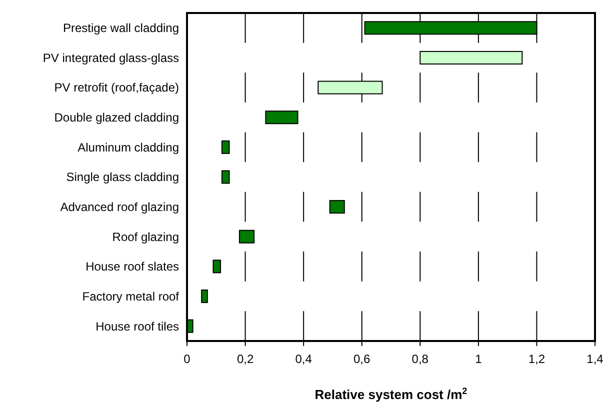 This screenshot has width=609, height=414. What do you see at coordinates (131, 296) in the screenshot?
I see `y-tick-label: Factory metal roof` at bounding box center [131, 296].